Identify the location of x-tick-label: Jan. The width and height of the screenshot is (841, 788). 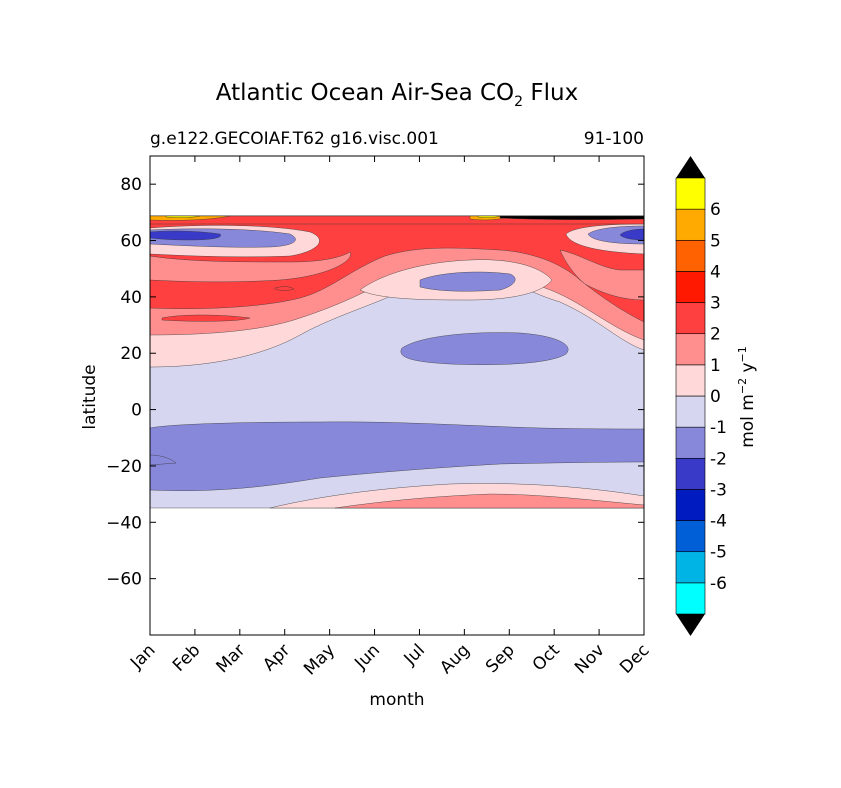
(142, 656).